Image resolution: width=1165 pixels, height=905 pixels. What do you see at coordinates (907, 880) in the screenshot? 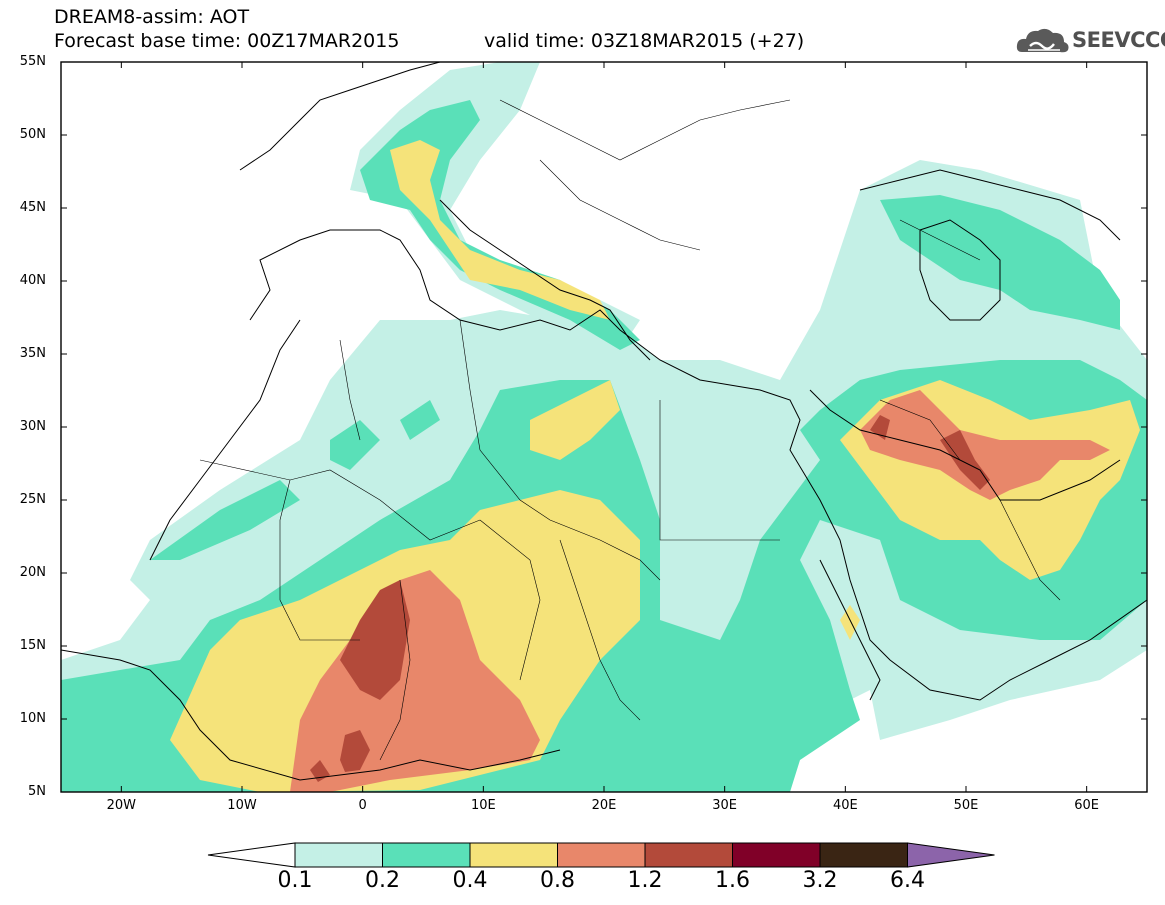
I see `colorbar-label: 6.4` at bounding box center [907, 880].